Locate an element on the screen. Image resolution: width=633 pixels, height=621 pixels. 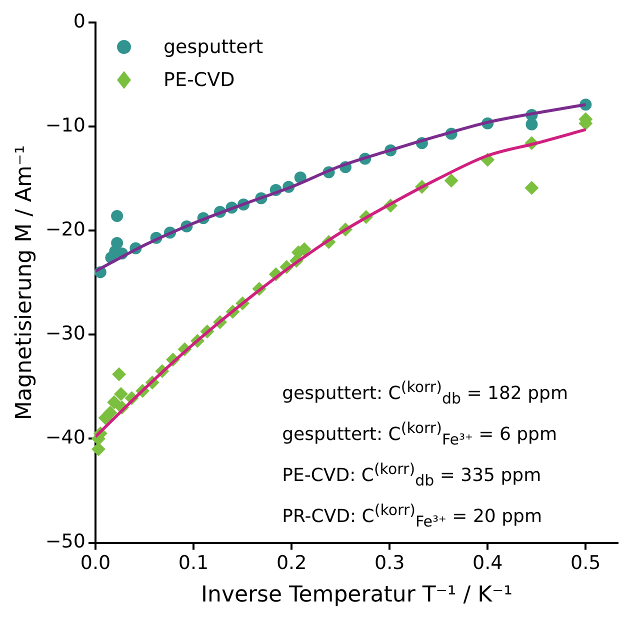
annotation: gesputtert: C$^{(korr)}$$_{Fe³⁺}$ = 6 ppm is located at coordinates (420, 433).